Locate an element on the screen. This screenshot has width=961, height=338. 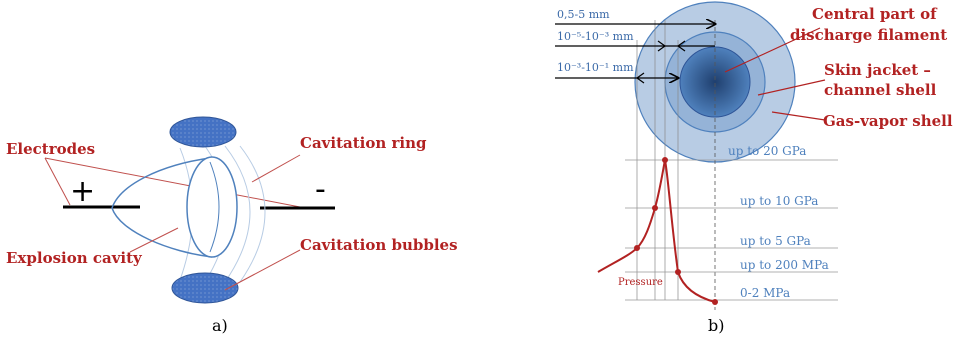
skin-jacket-leader is located at coordinates (791, 87).